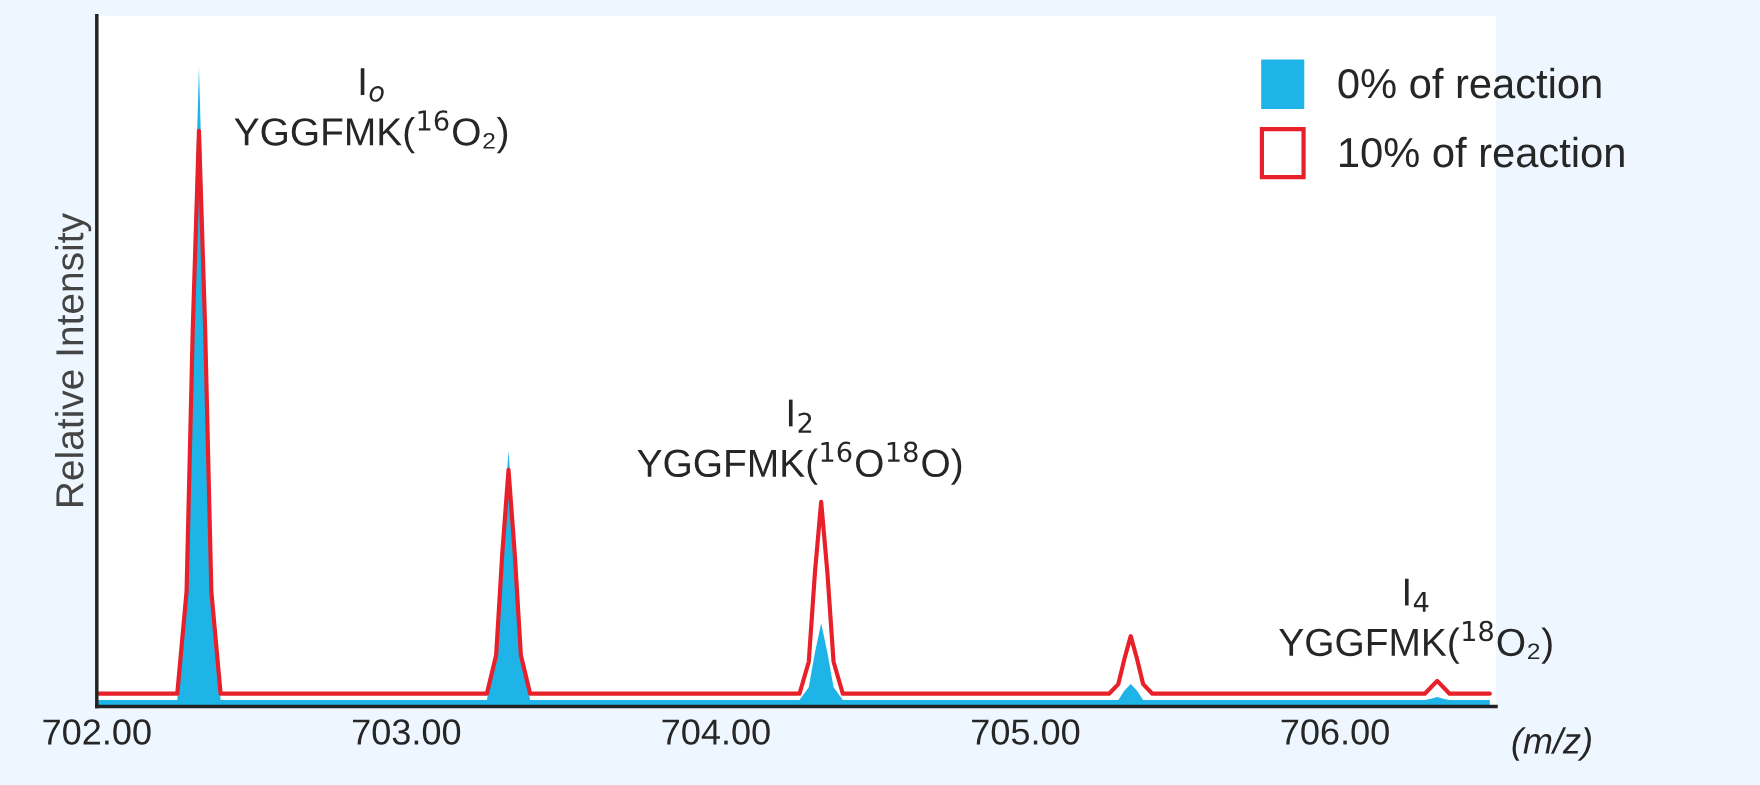 This screenshot has height=785, width=1760. What do you see at coordinates (1551, 744) in the screenshot?
I see `x-axis-title: (m/z)` at bounding box center [1551, 744].